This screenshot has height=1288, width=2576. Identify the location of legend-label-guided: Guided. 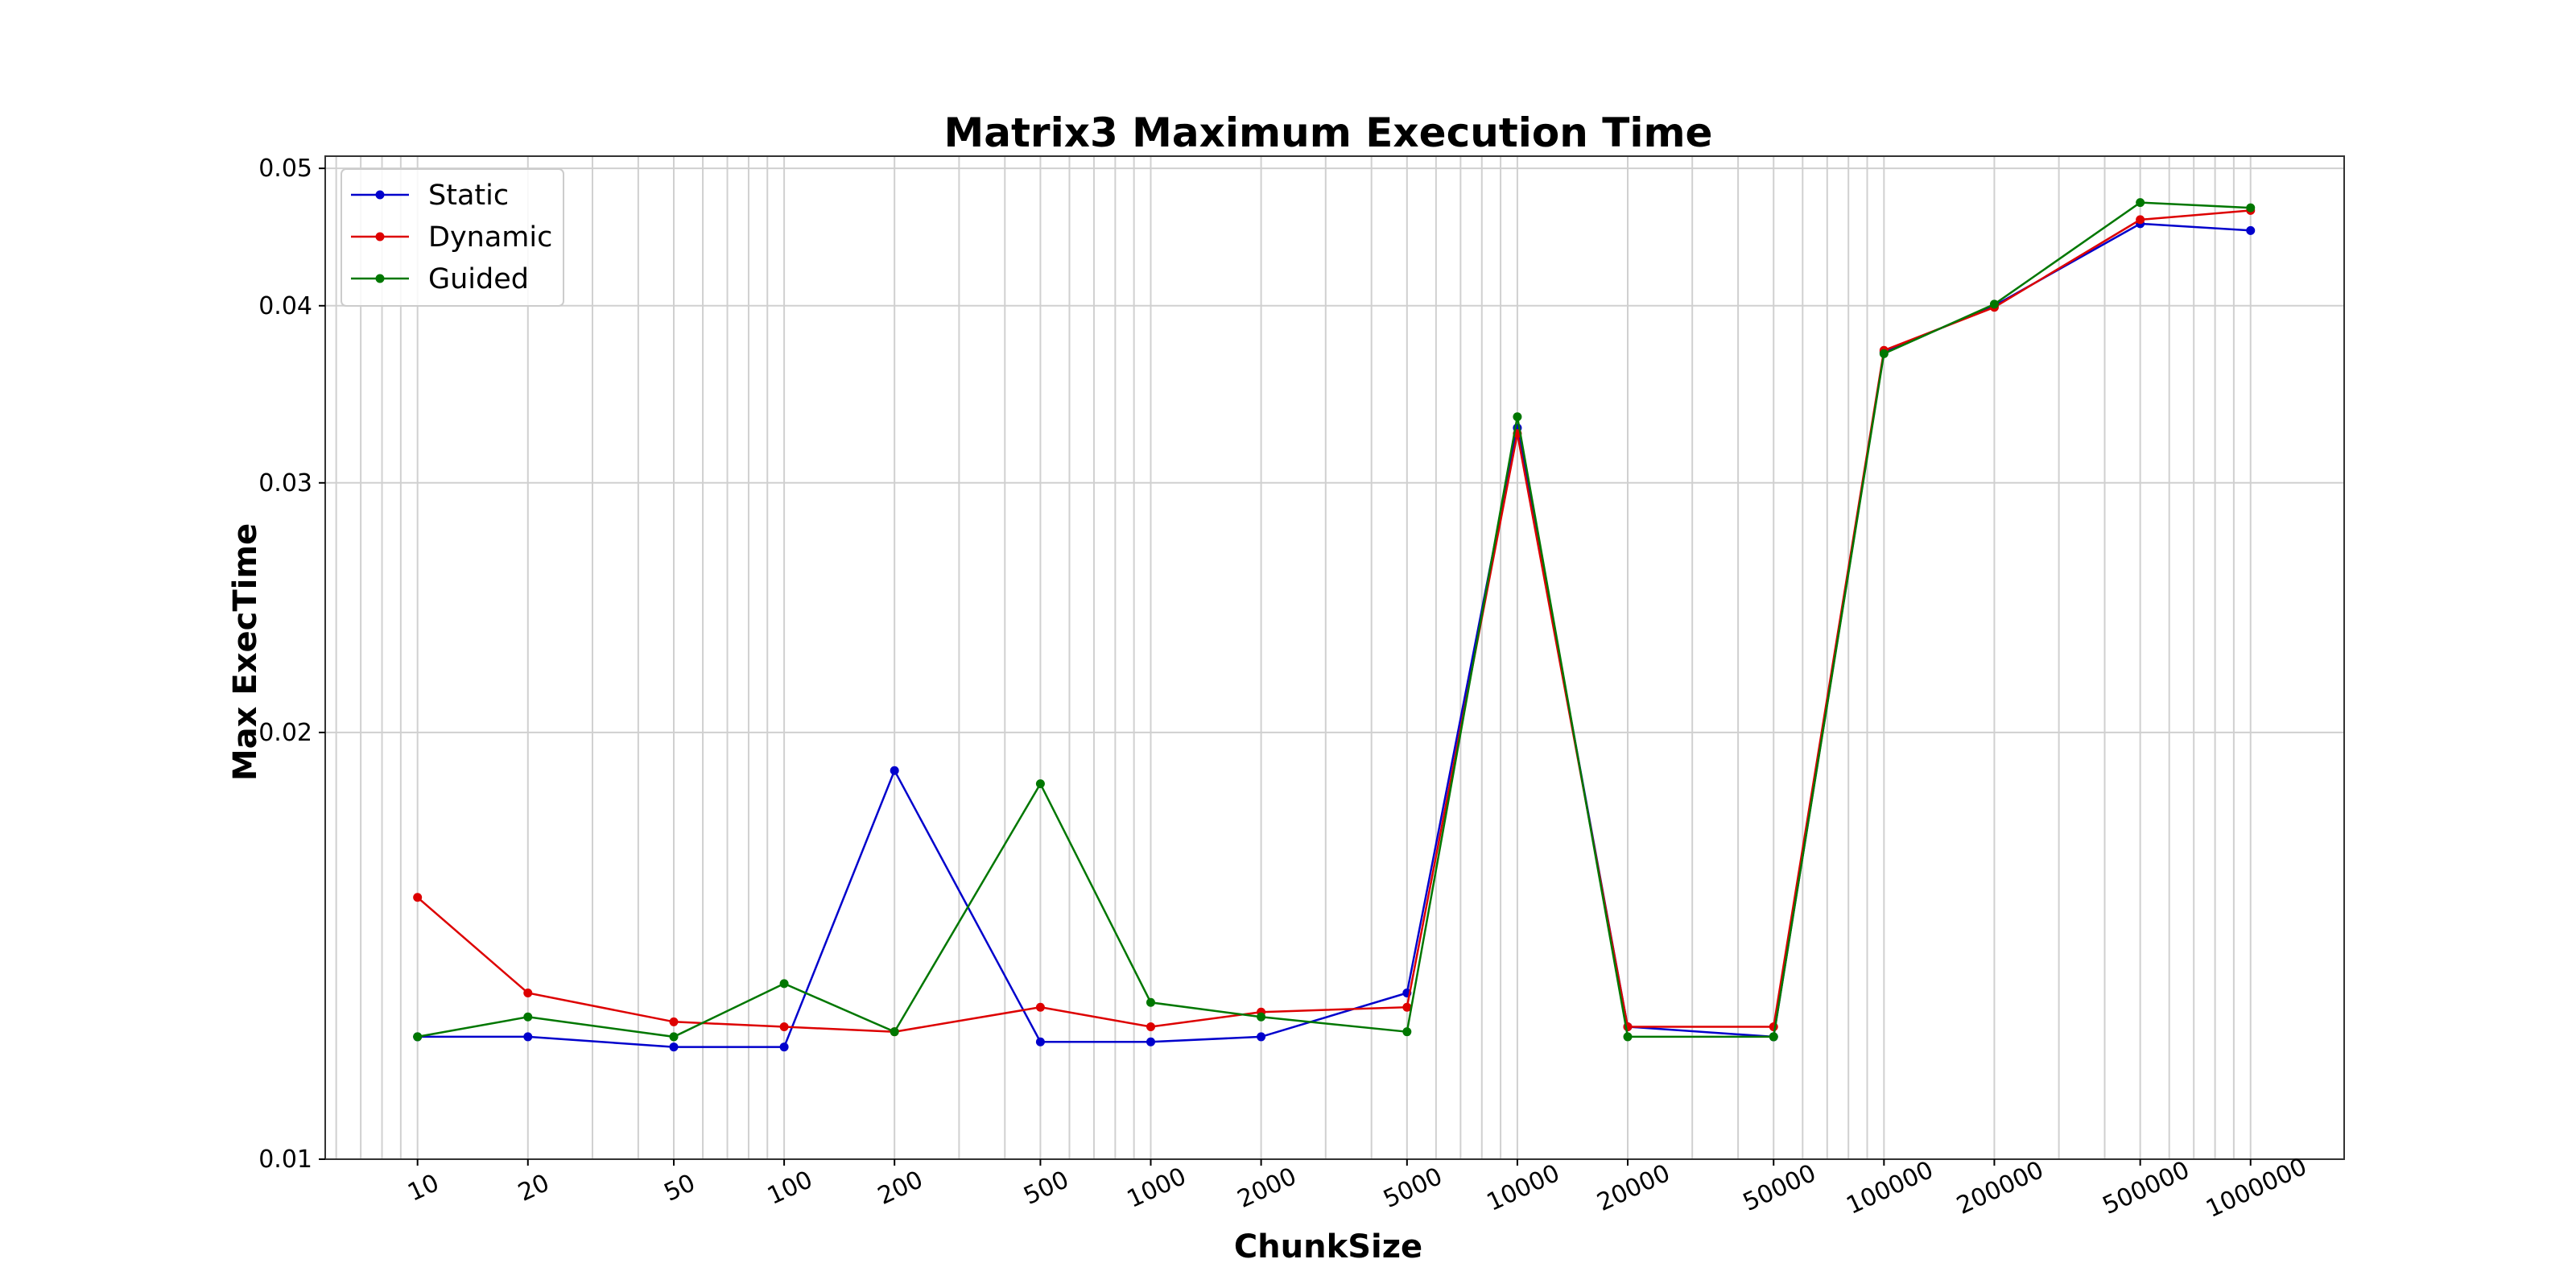
(478, 279).